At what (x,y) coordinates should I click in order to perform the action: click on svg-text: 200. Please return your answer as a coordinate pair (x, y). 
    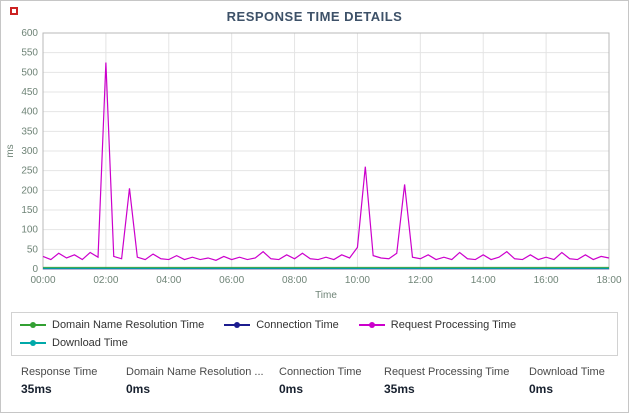
    Looking at the image, I should click on (29, 190).